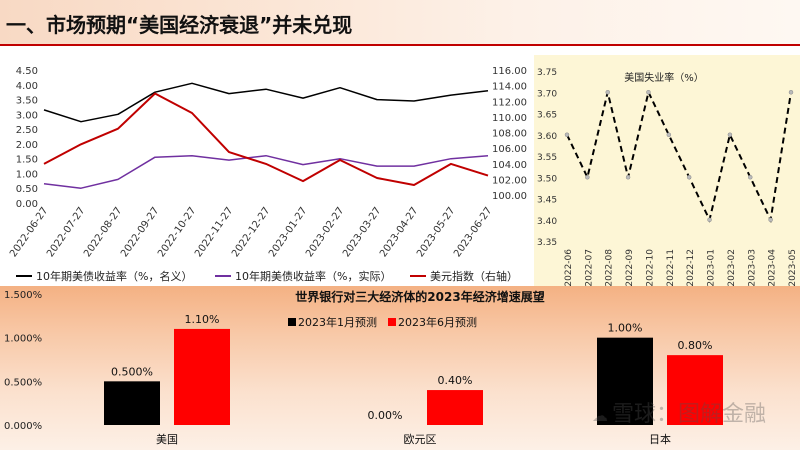 The width and height of the screenshot is (800, 450). Describe the element at coordinates (420, 439) in the screenshot. I see `growth-category-label: 欧元区` at that location.